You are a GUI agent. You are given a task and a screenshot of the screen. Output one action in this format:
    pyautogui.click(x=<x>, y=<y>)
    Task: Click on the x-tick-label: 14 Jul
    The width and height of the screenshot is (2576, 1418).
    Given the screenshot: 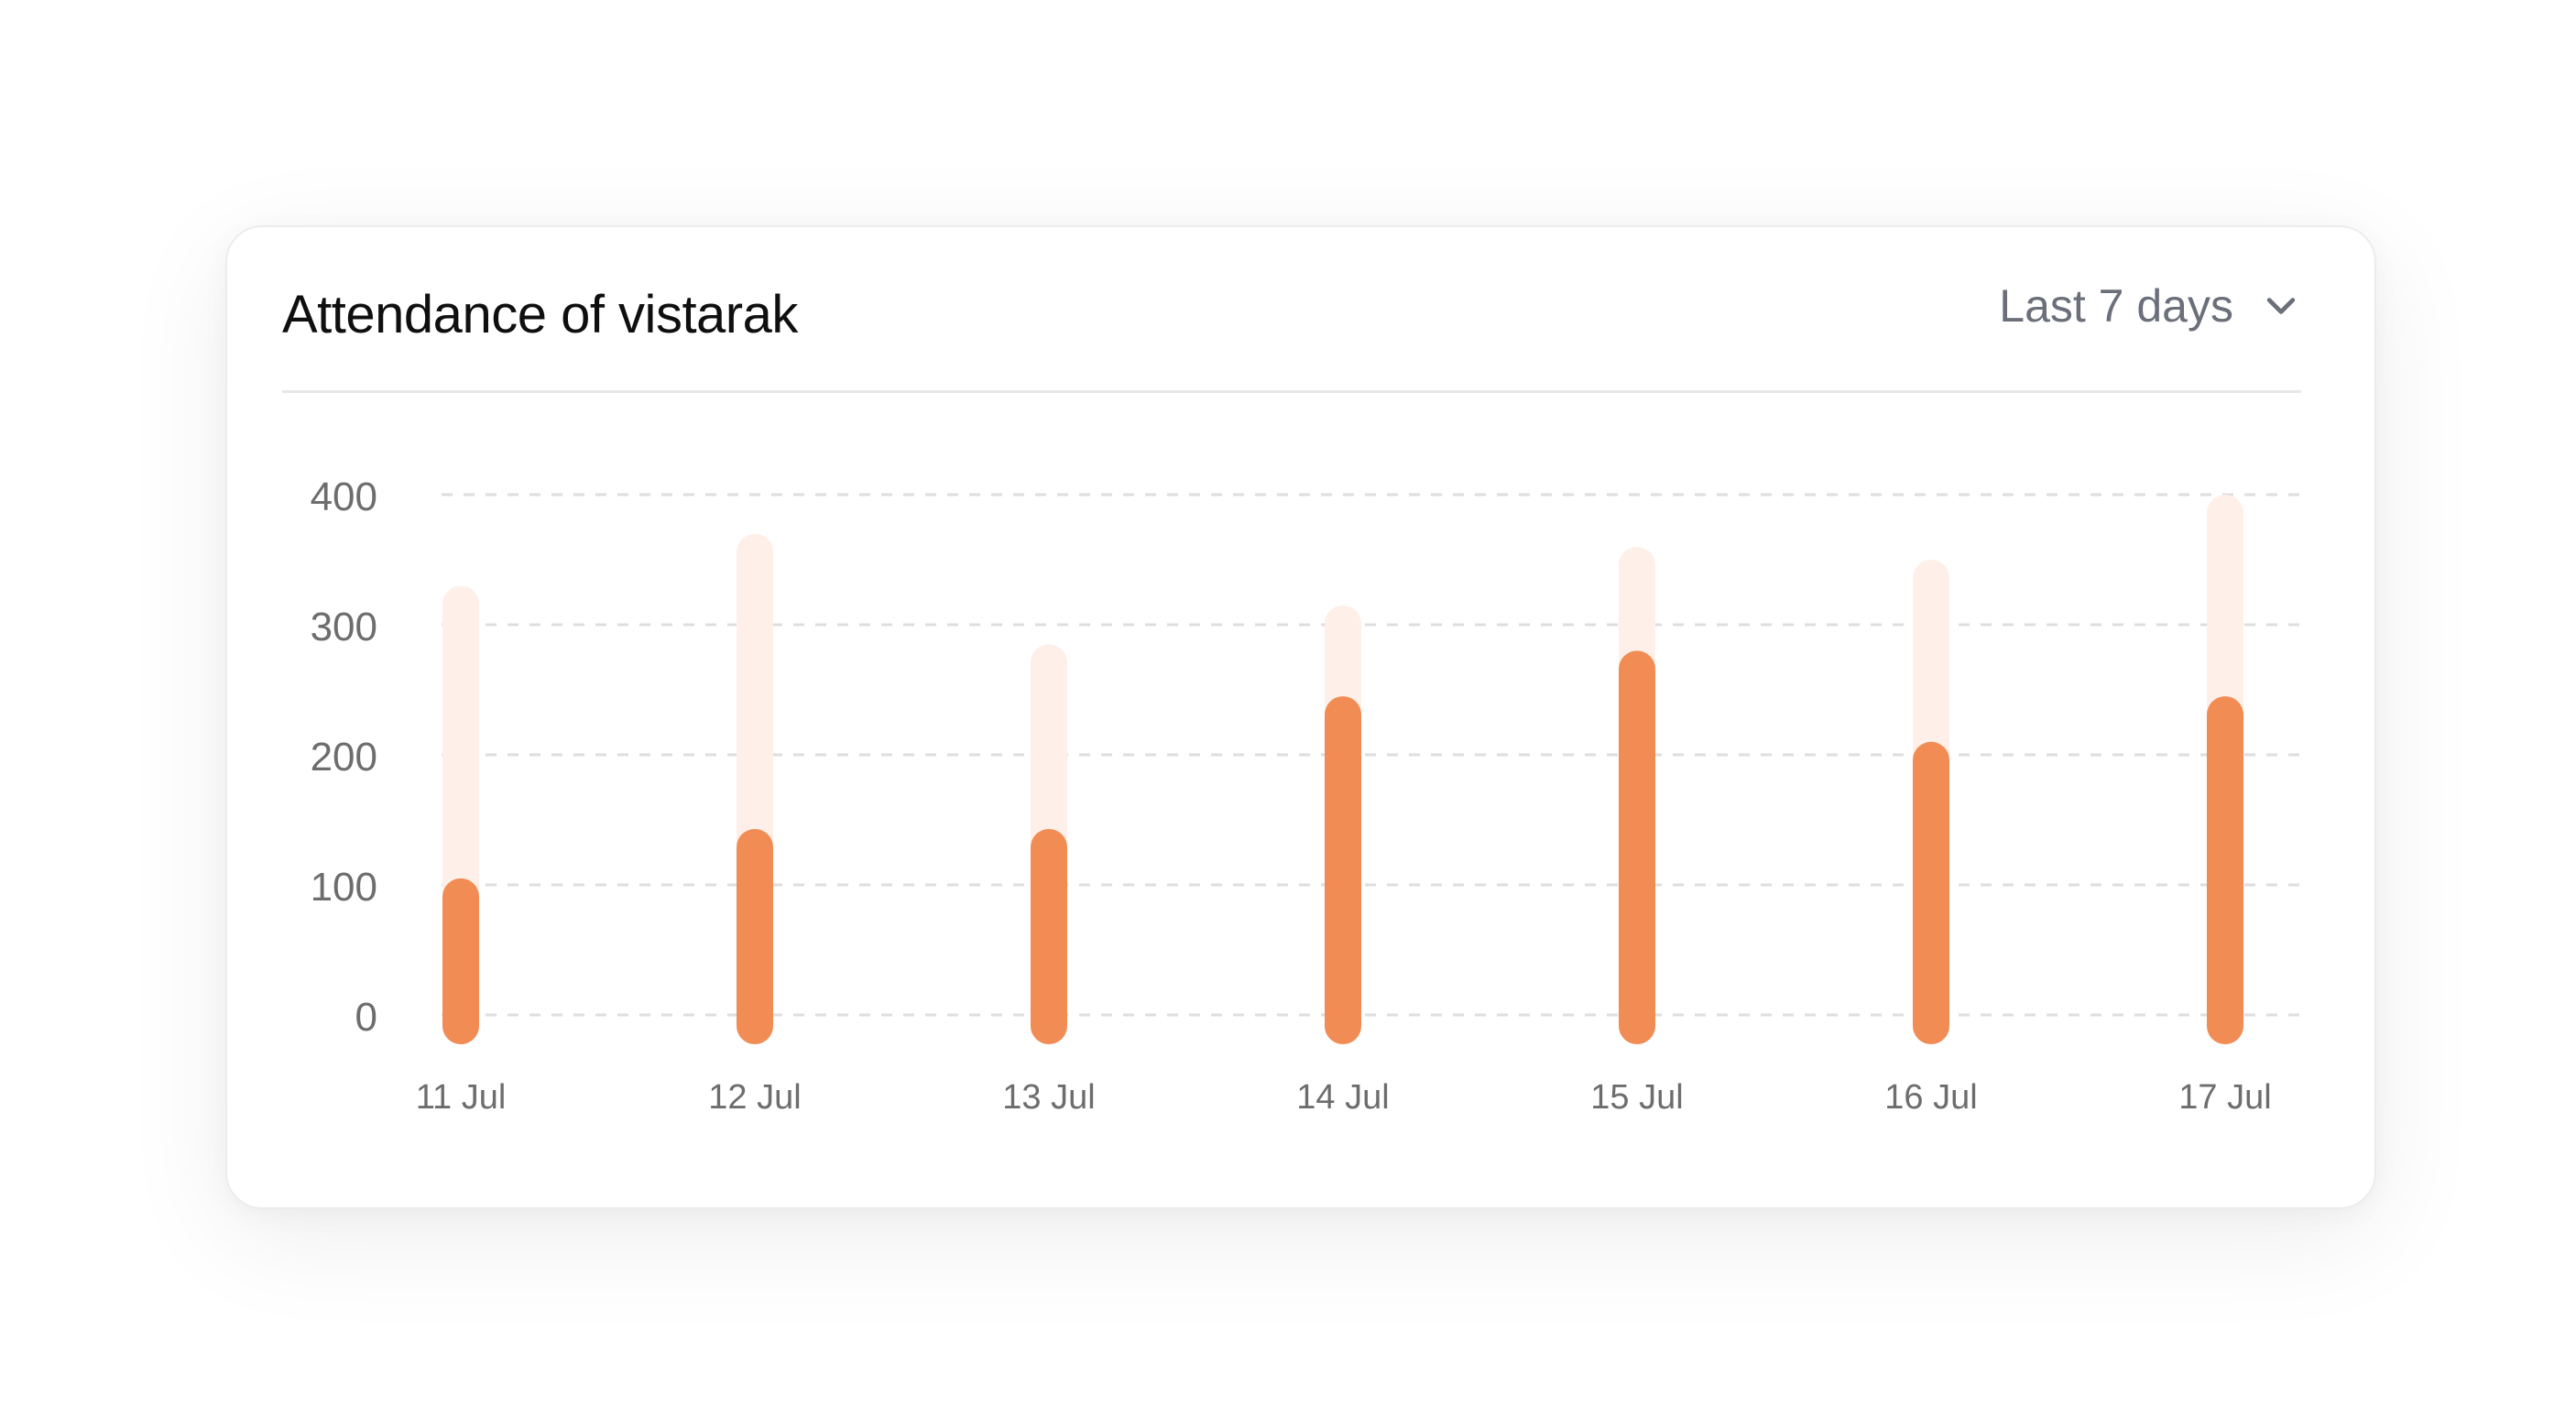 What is the action you would take?
    pyautogui.click(x=1343, y=1097)
    